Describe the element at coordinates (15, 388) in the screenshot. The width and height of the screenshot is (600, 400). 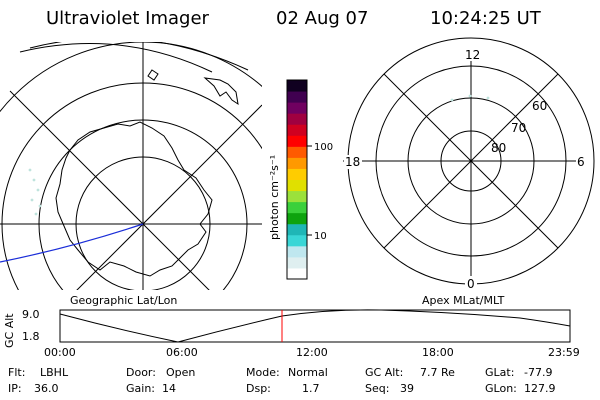
I see `ip-key: IP:` at that location.